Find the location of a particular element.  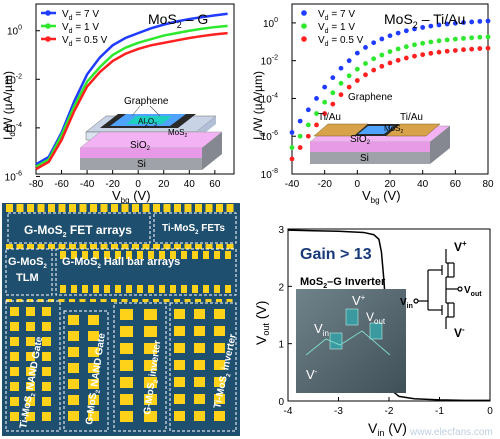

photo-vin: Vin is located at coordinates (321, 329).